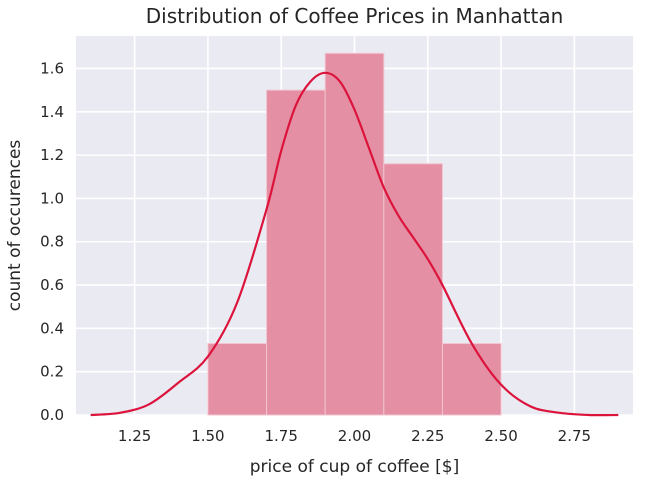 The image size is (648, 483). I want to click on y-tick-label: 0.2, so click(52, 372).